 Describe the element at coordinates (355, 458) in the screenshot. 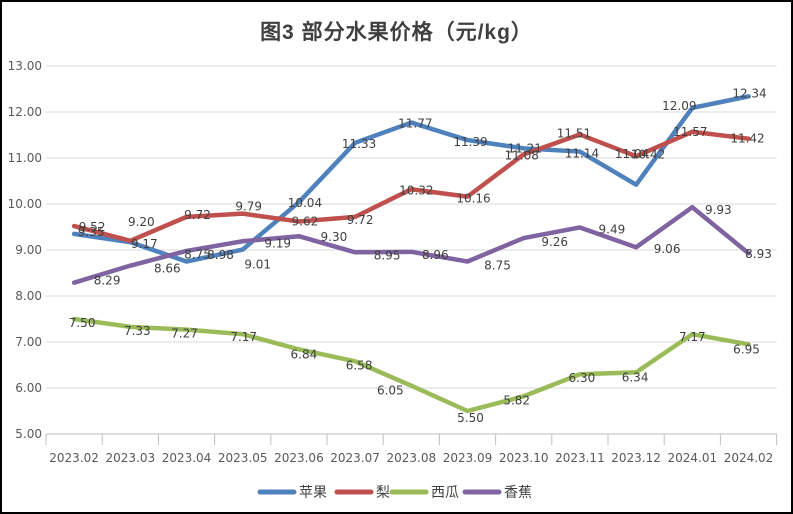

I see `x-axis-tick-label: 2023.07` at that location.